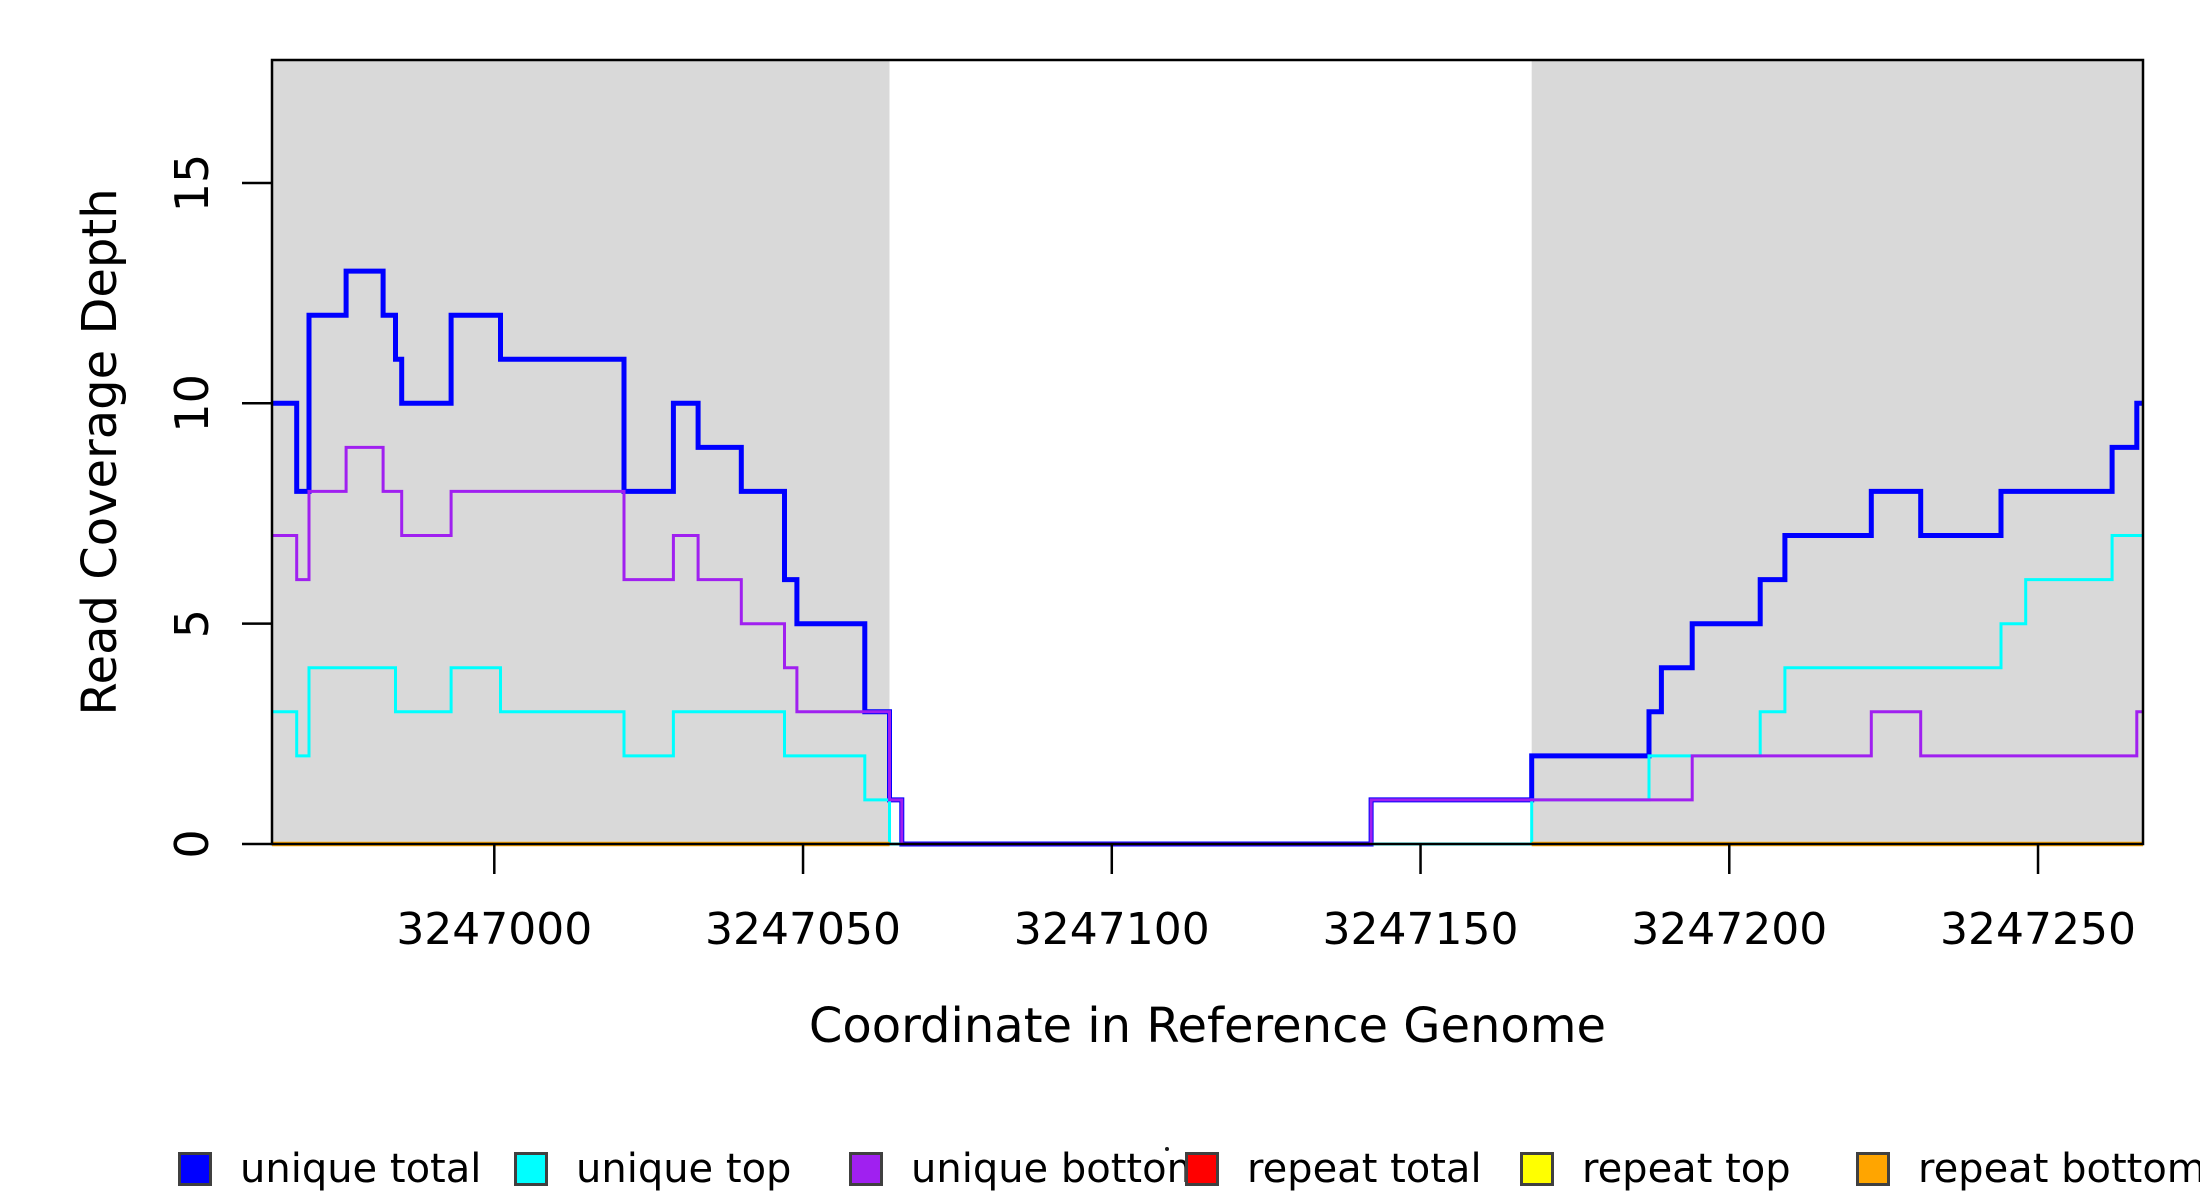  What do you see at coordinates (1112, 929) in the screenshot?
I see `x-tick-label: 3247100` at bounding box center [1112, 929].